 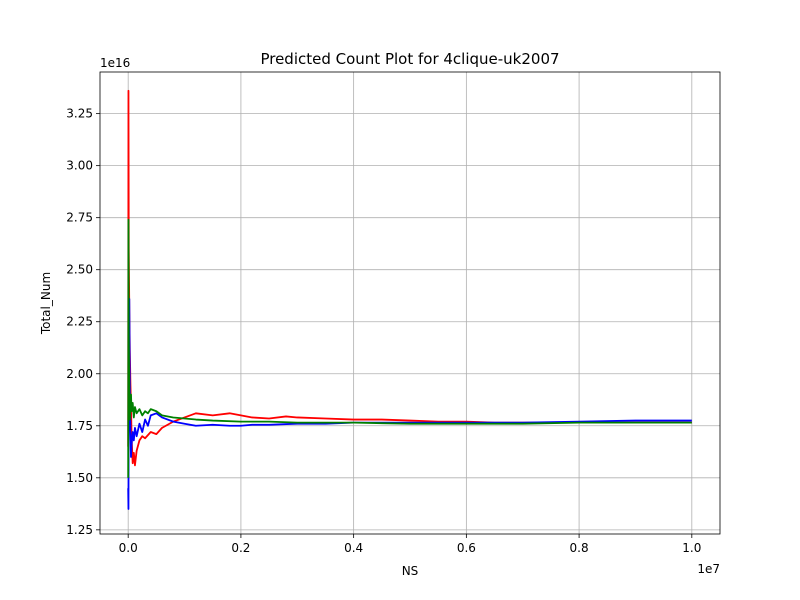 I want to click on x-offset-label: 1e7, so click(x=708, y=569).